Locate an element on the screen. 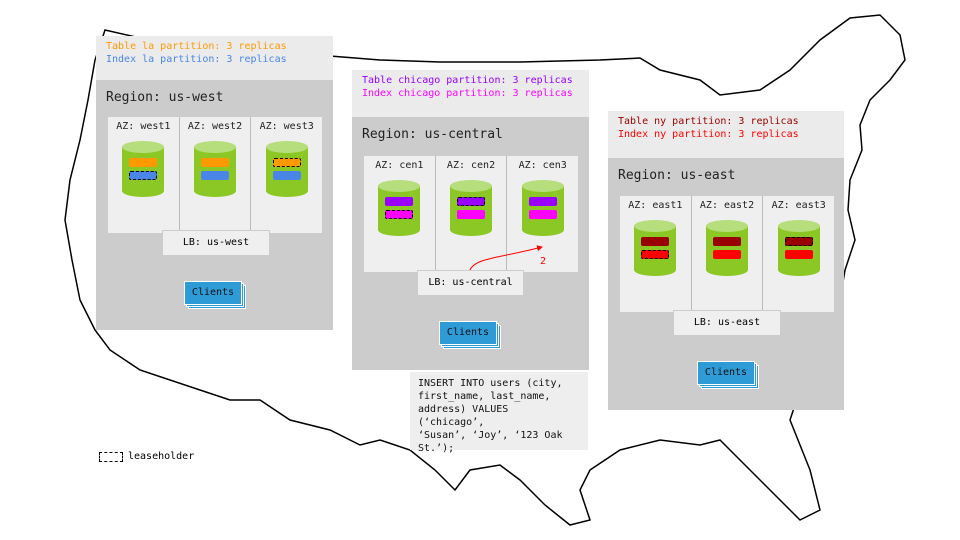 The width and height of the screenshot is (960, 540). az-label: AZ: east2 is located at coordinates (727, 205).